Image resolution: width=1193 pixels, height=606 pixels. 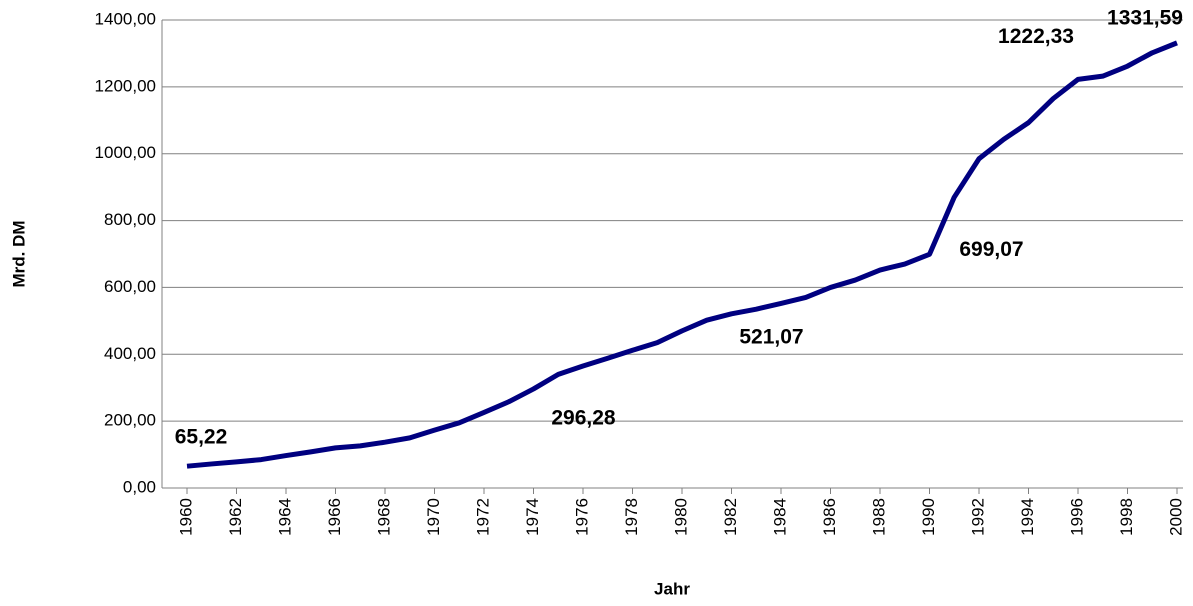 I want to click on data-label: 1222,33, so click(x=1036, y=36).